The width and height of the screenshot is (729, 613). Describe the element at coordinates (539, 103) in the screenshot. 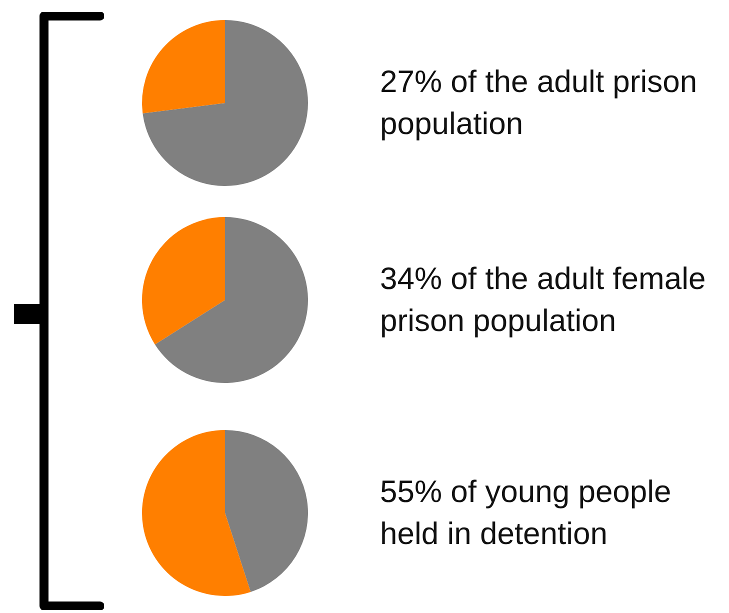

I see `text: 27% of the adult prison population` at that location.